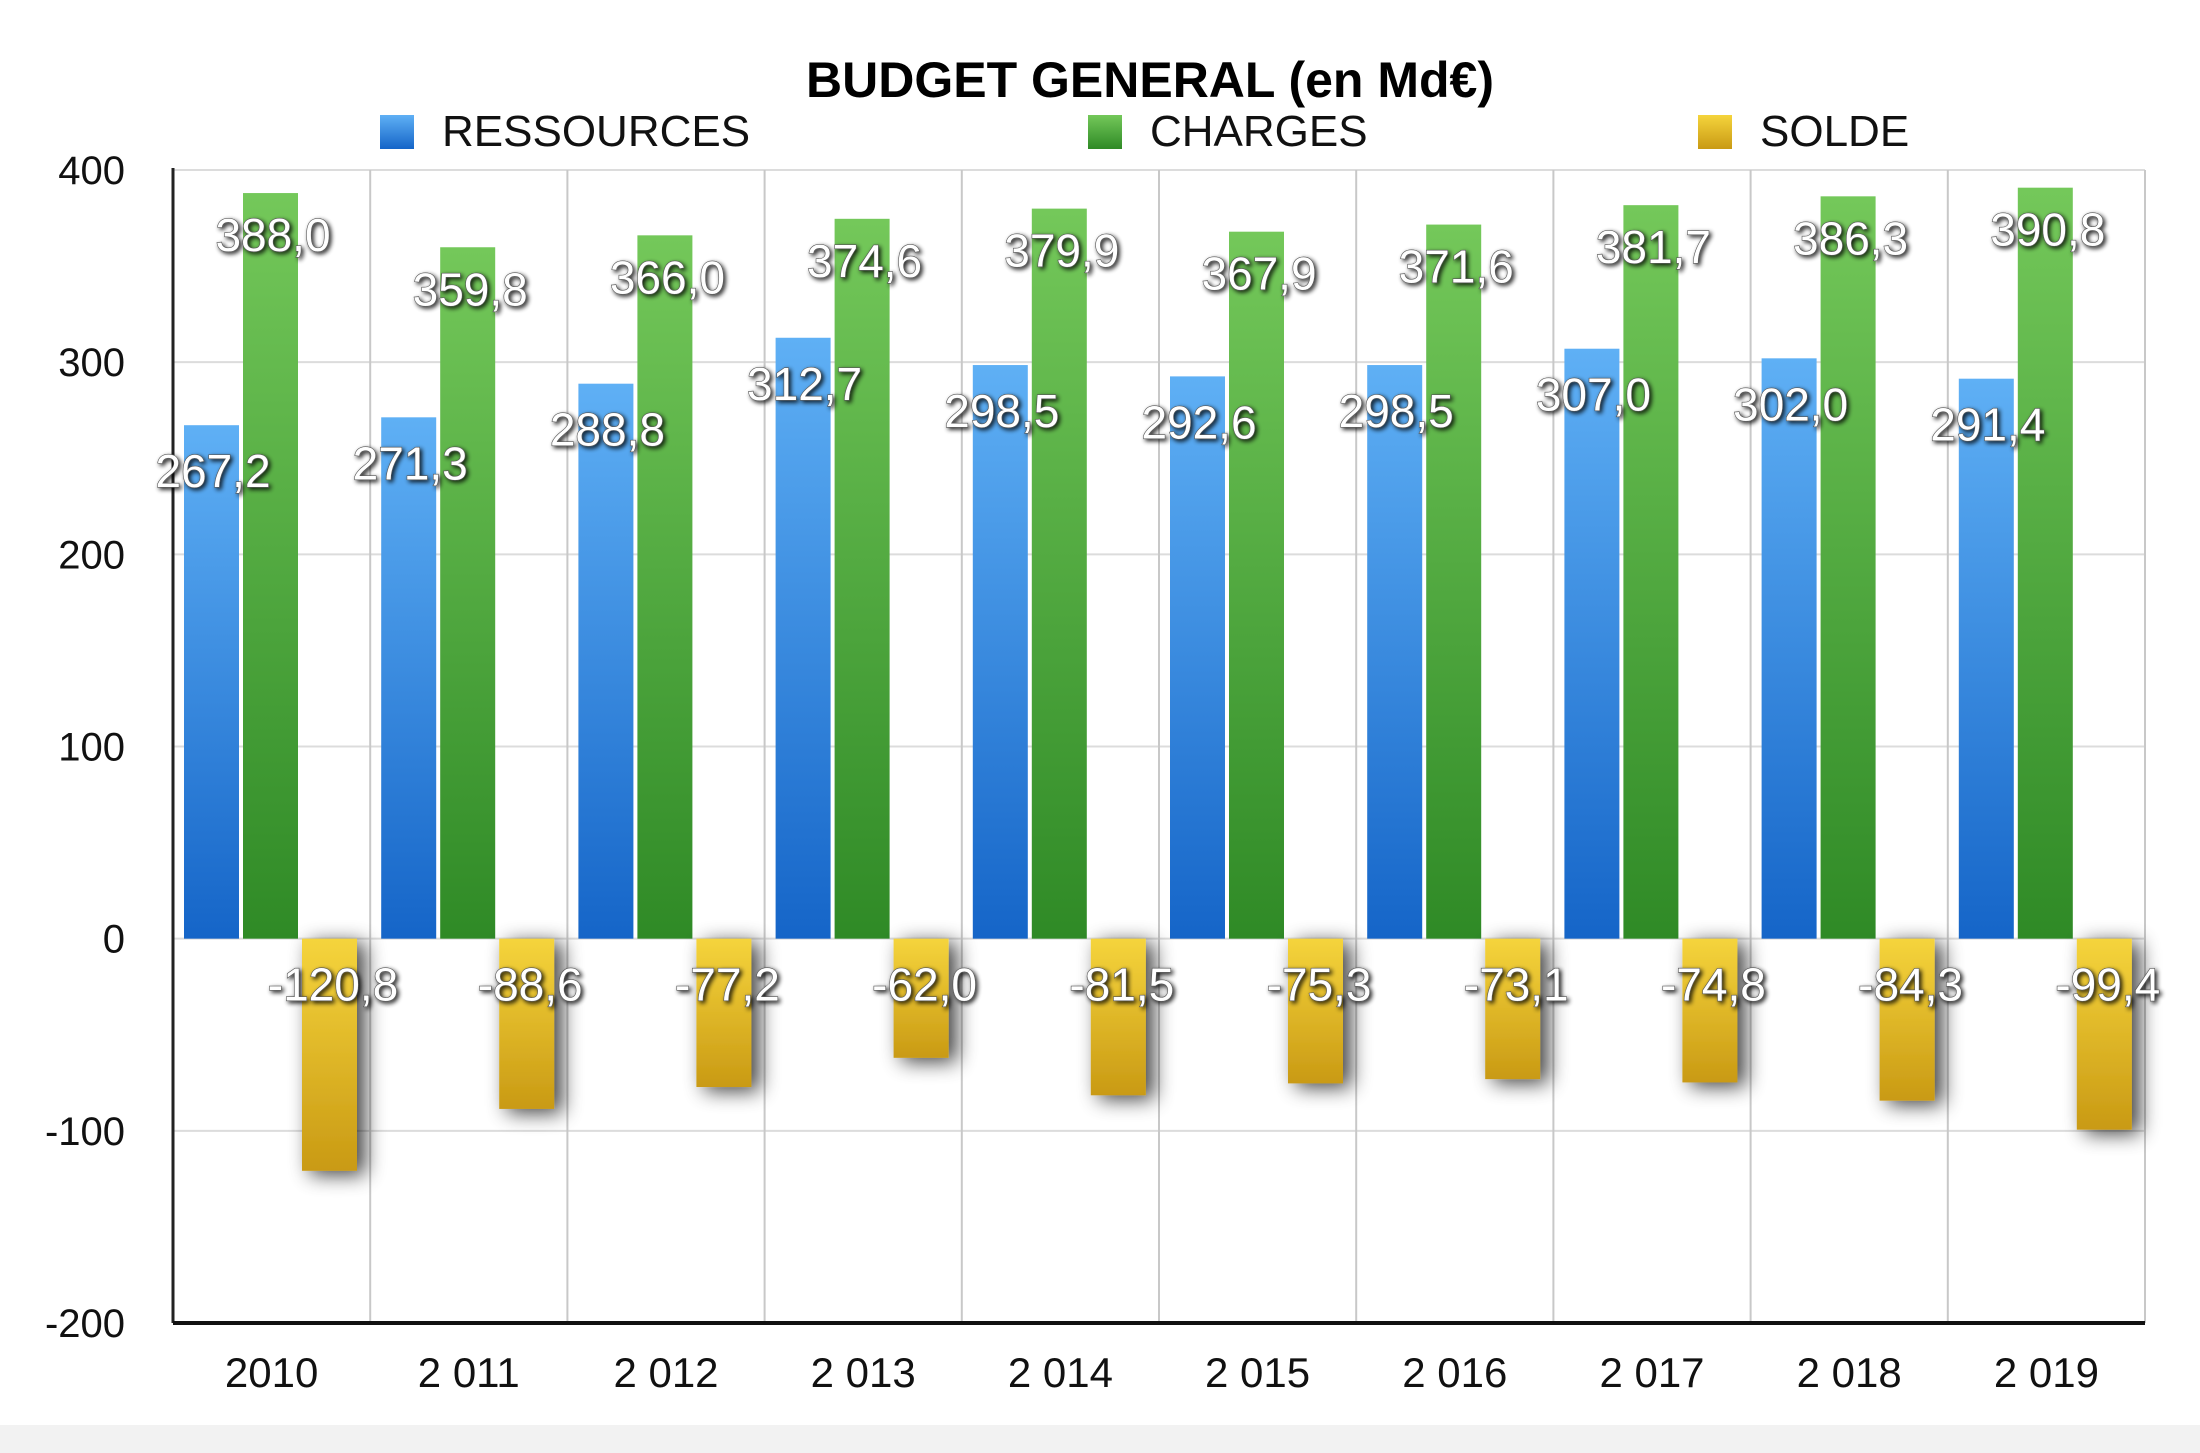  Describe the element at coordinates (727, 985) in the screenshot. I see `data-label-solde: -77,2` at that location.